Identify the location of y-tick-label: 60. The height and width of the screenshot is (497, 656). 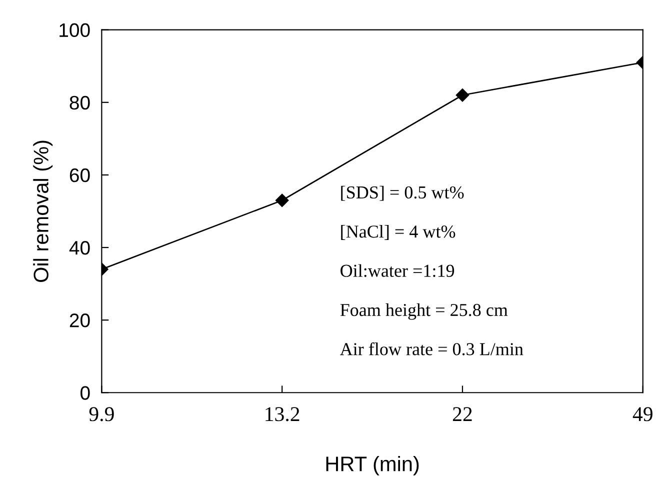
(80, 175).